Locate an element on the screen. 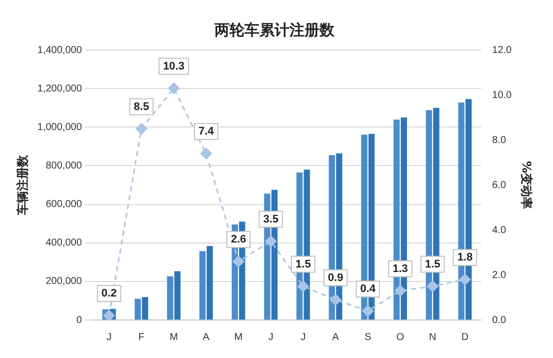  y-tick-label: 1,200,000 is located at coordinates (59, 88).